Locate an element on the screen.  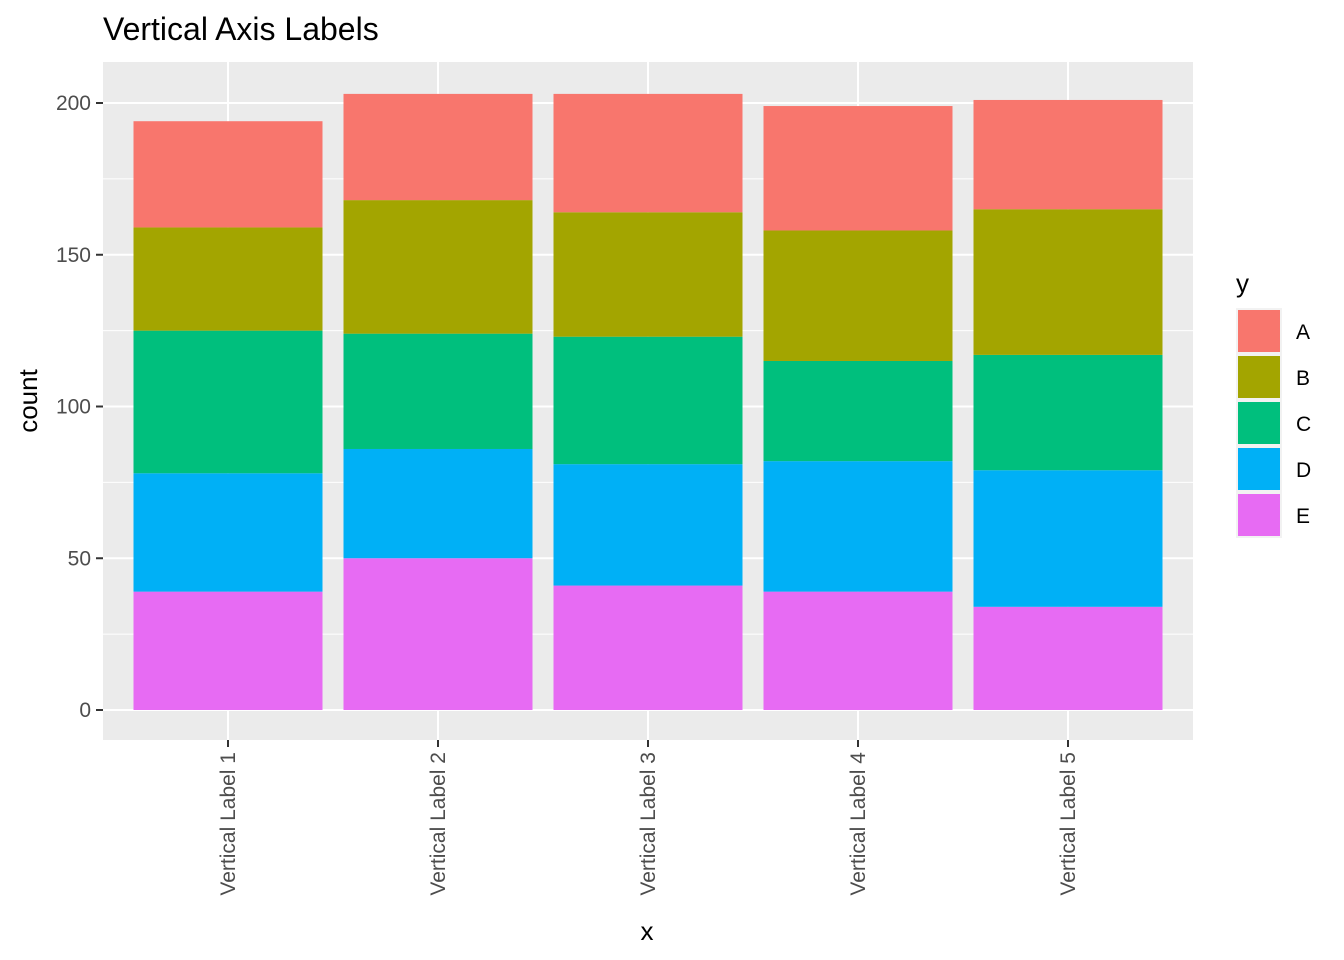
legend-key-c is located at coordinates (1259, 423).